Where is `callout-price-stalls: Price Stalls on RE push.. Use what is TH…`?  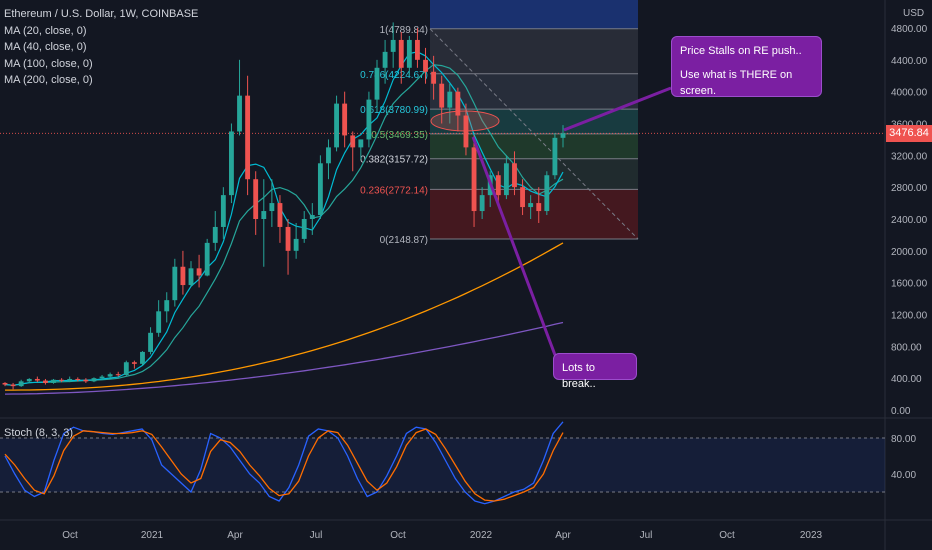
callout-price-stalls: Price Stalls on RE push.. Use what is TH… is located at coordinates (746, 66).